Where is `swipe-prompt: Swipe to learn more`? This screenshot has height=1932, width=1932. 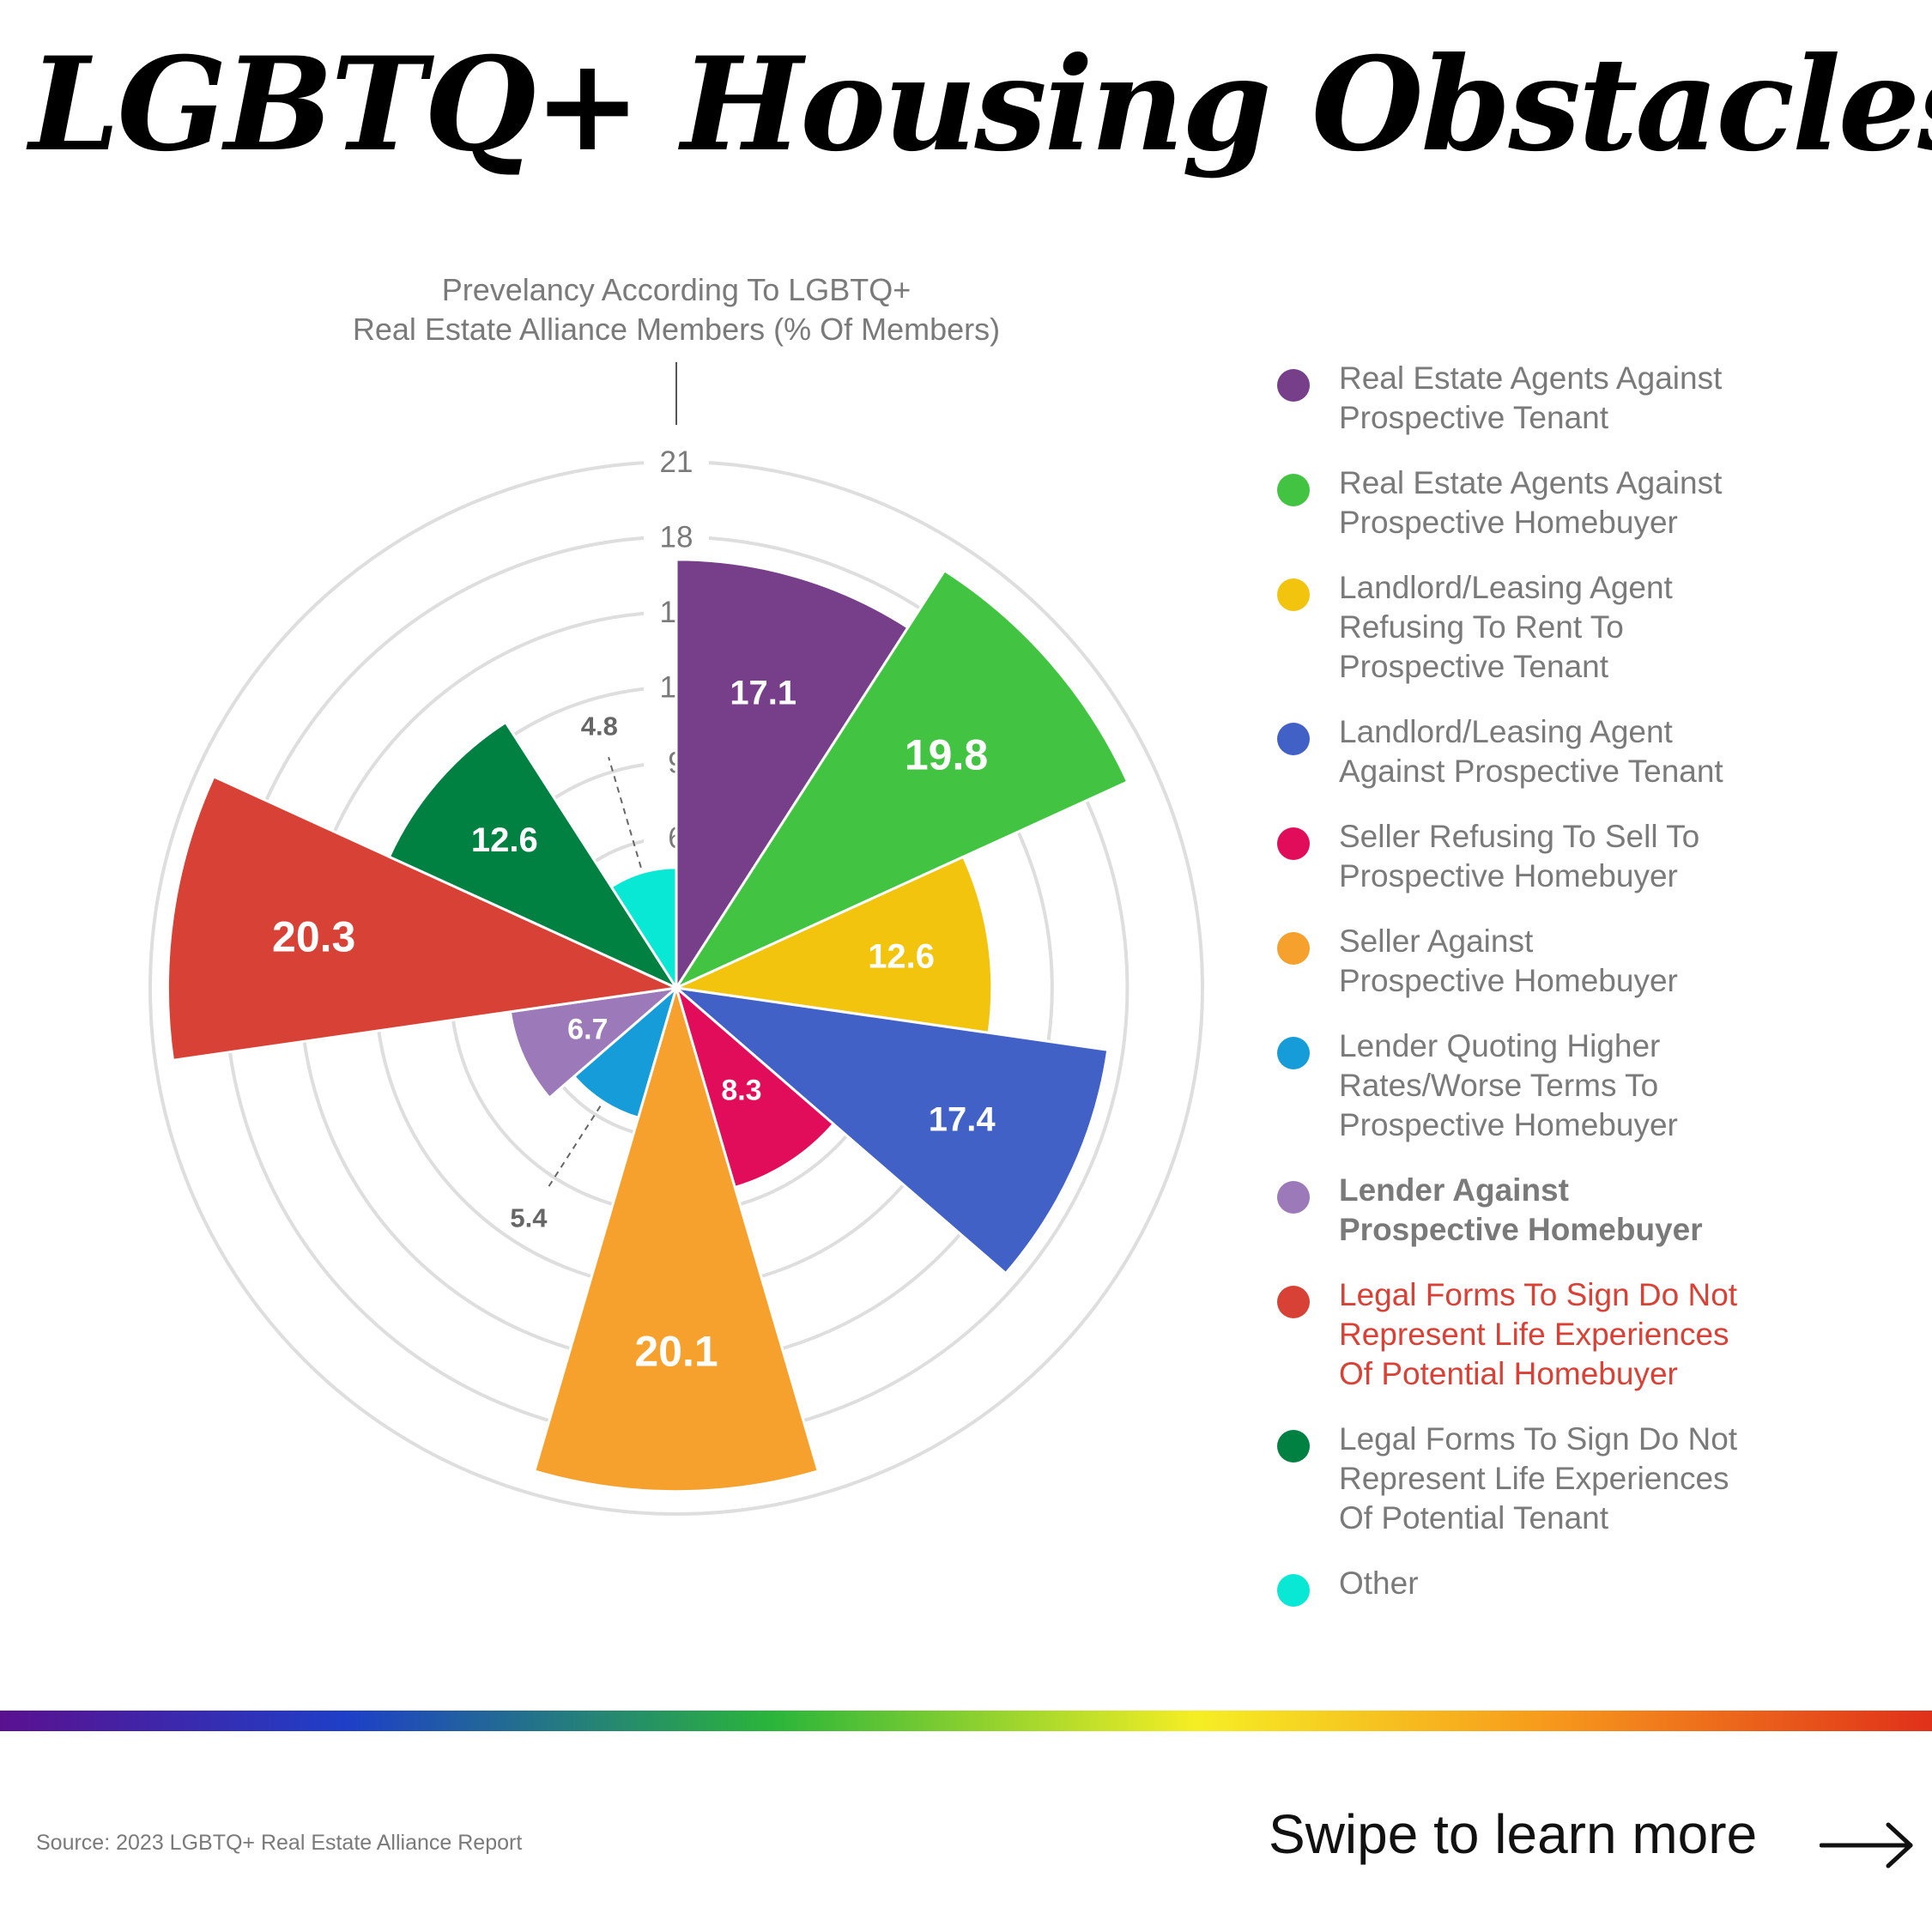
swipe-prompt: Swipe to learn more is located at coordinates (1513, 1834).